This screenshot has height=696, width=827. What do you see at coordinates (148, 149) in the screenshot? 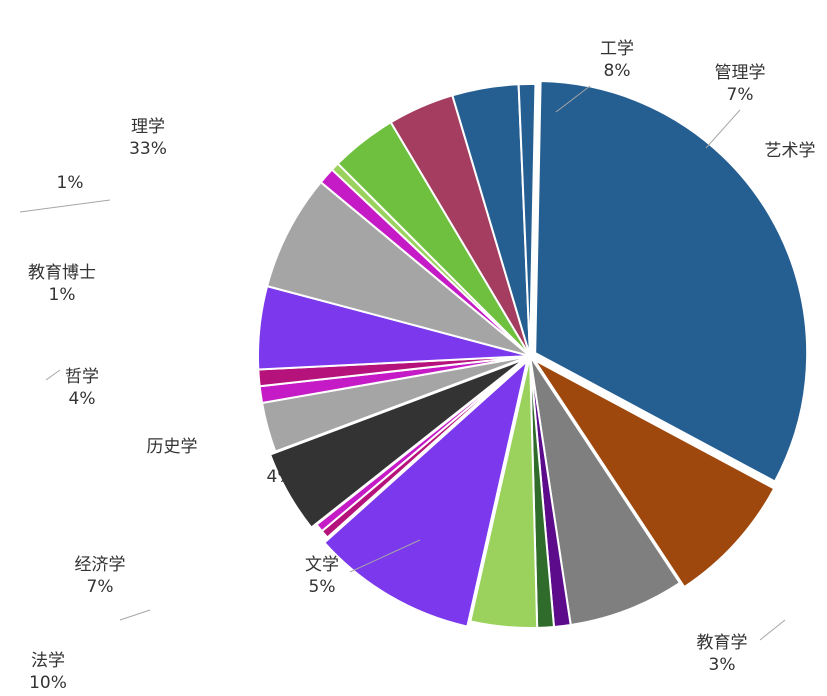
I see `label-lixue-pct: 33%` at bounding box center [148, 149].